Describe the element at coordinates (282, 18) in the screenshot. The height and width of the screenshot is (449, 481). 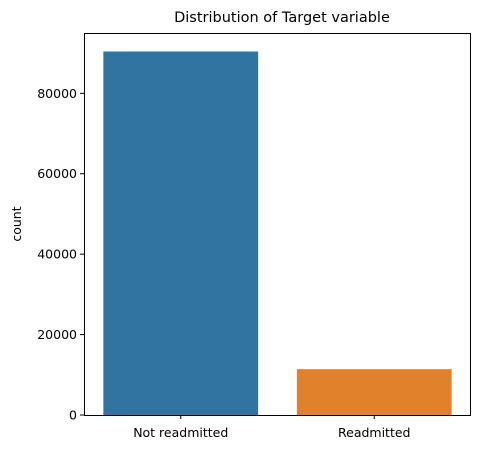
I see `chart-title: Distribution of Target variable` at that location.